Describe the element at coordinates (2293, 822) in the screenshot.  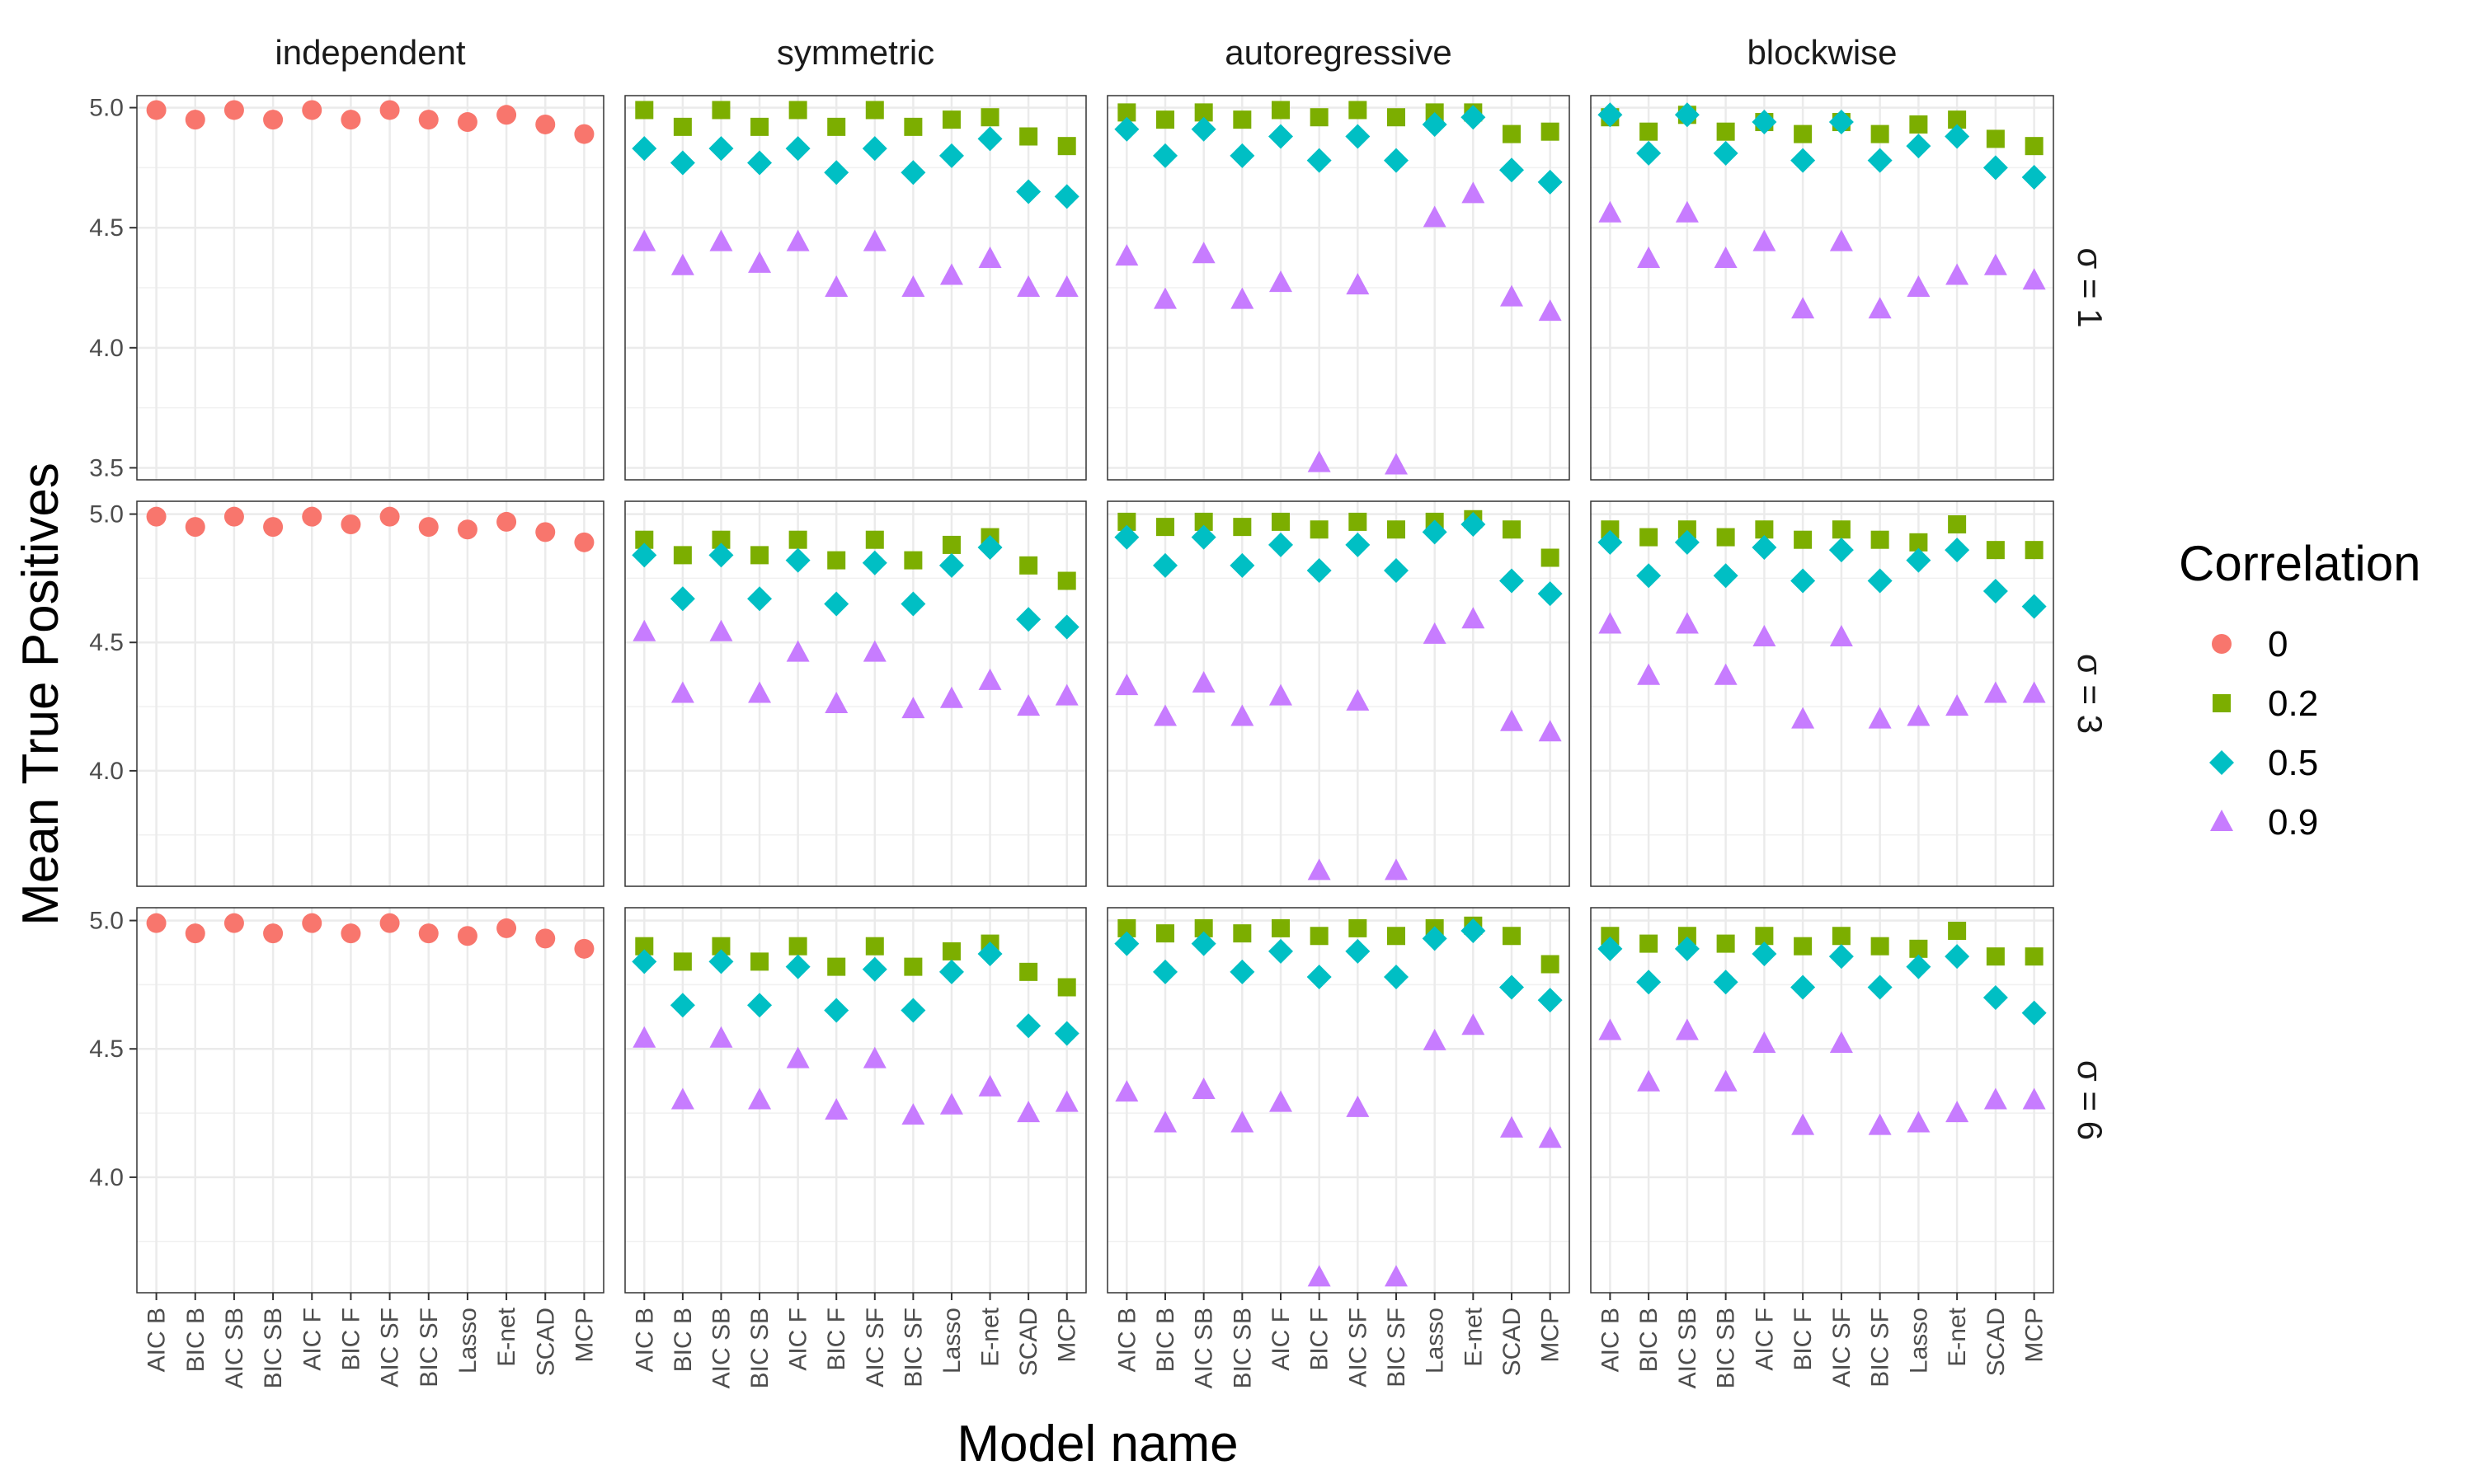
I see `legend-label: 0.9` at that location.